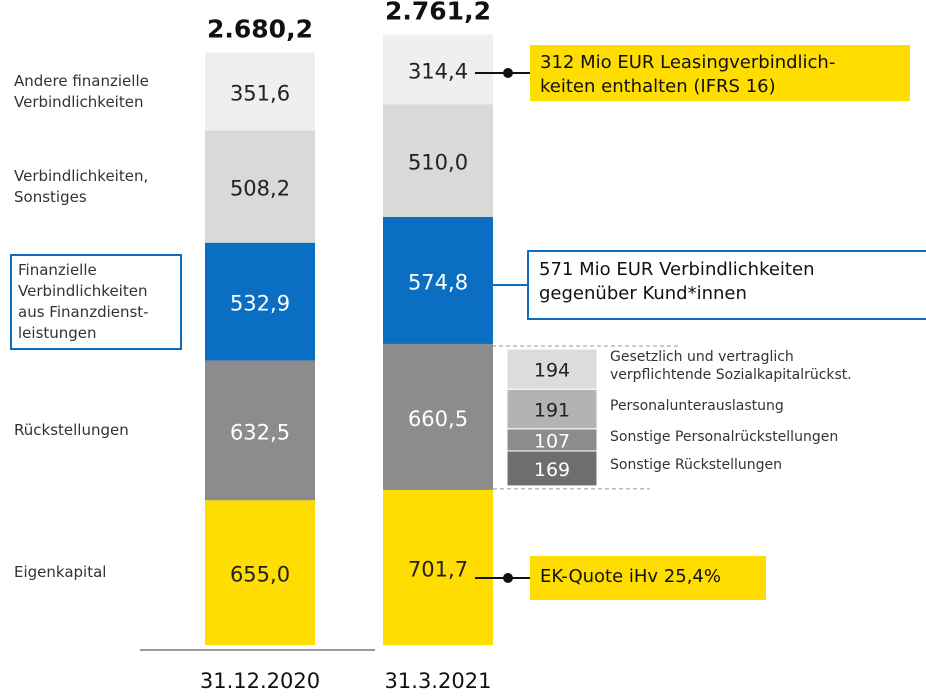 This screenshot has height=696, width=926. I want to click on x-tick-label: 31.3.2021, so click(438, 681).